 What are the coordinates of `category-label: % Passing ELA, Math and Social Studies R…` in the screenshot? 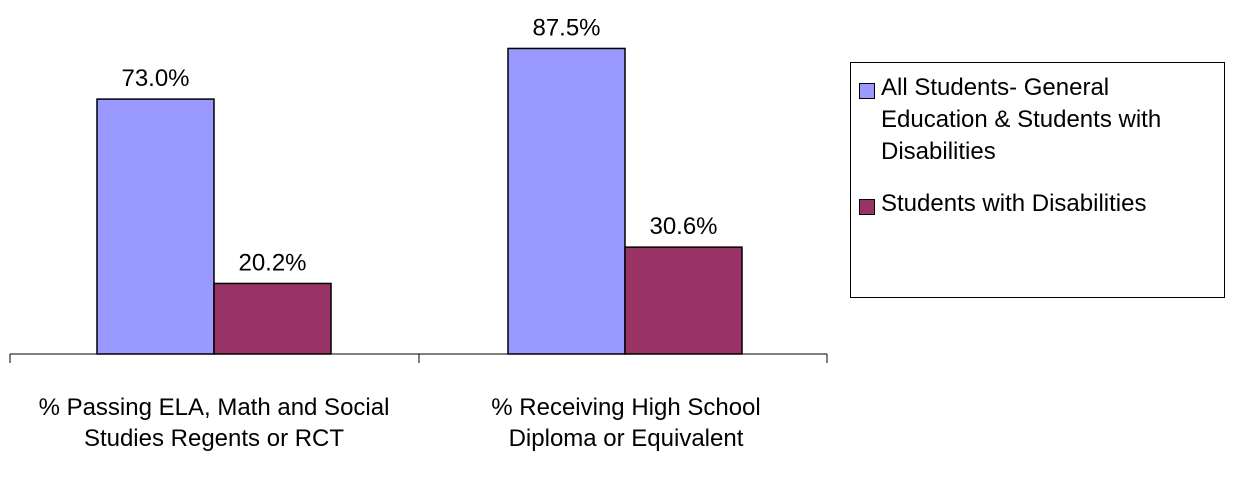 It's located at (214, 423).